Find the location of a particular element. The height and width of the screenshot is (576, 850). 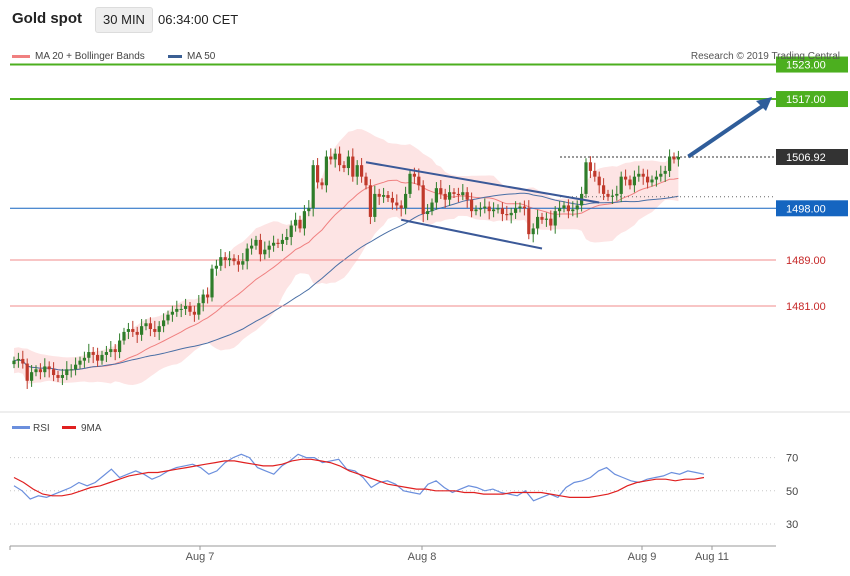

bollinger-swatch-icon is located at coordinates (21, 56).